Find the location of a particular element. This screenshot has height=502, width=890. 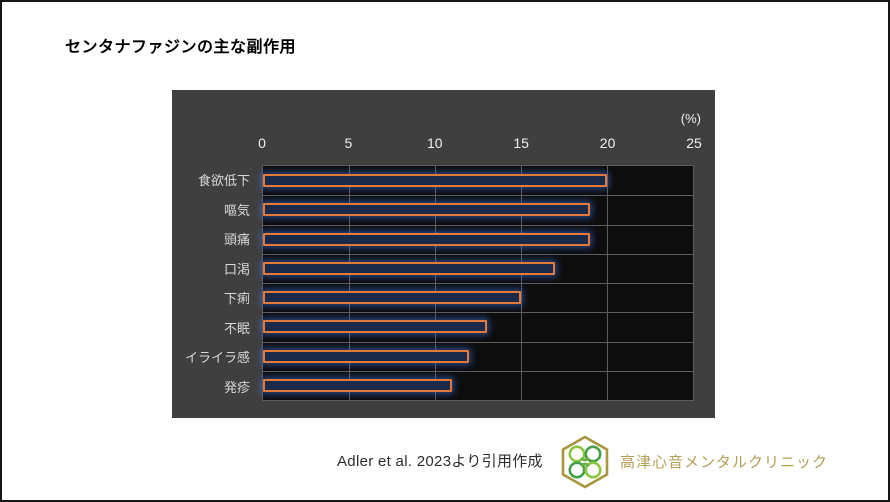

hexagon-outline is located at coordinates (585, 462).